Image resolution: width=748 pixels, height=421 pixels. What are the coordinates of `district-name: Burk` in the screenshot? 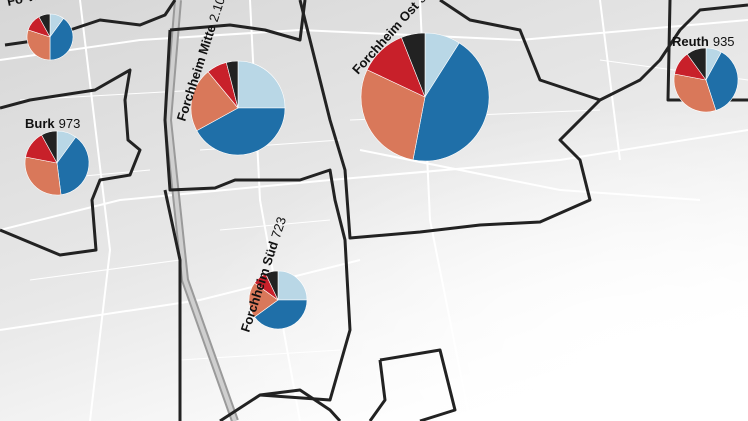 It's located at (40, 123).